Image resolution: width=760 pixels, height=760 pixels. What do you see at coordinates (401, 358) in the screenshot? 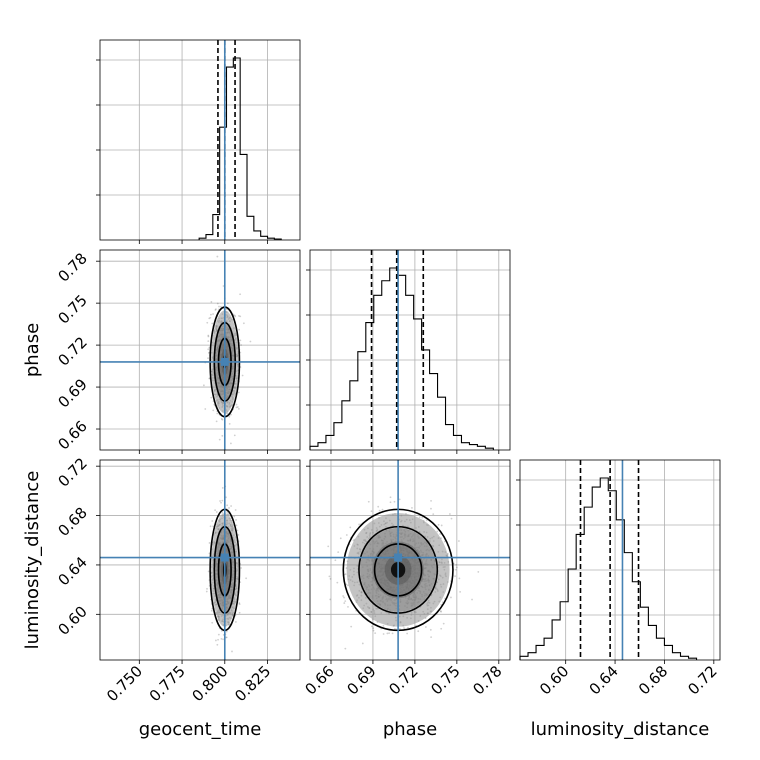
I see `histogram-steps-phase` at bounding box center [401, 358].